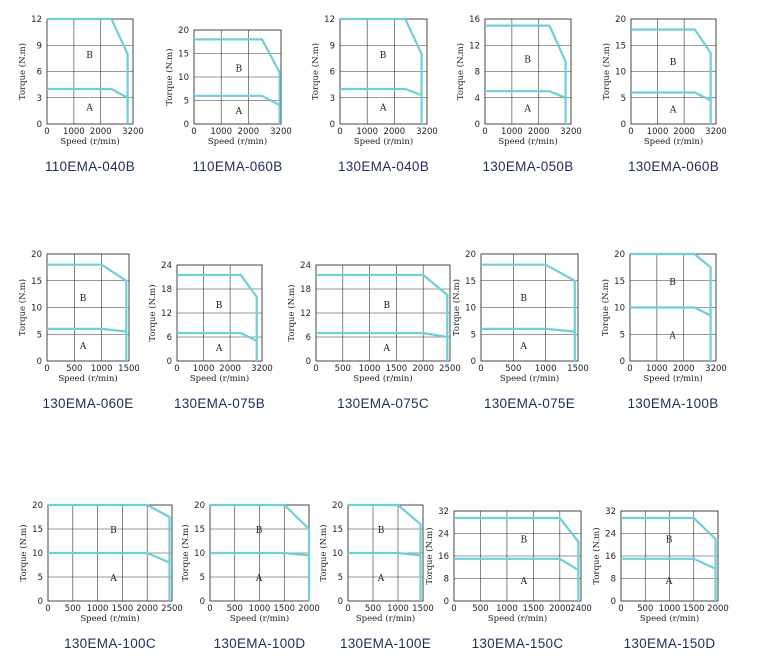 Image resolution: width=763 pixels, height=671 pixels. What do you see at coordinates (36, 20) in the screenshot?
I see `y-tick-label: 12` at bounding box center [36, 20].